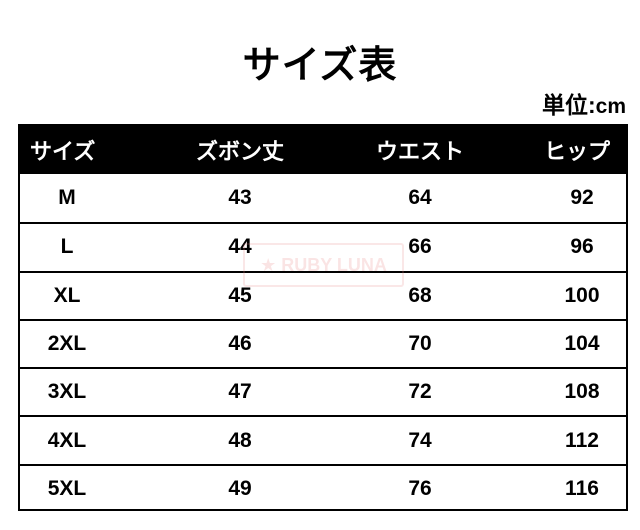 This screenshot has width=640, height=530. Describe the element at coordinates (320, 66) in the screenshot. I see `page-title: サイズ表` at that location.